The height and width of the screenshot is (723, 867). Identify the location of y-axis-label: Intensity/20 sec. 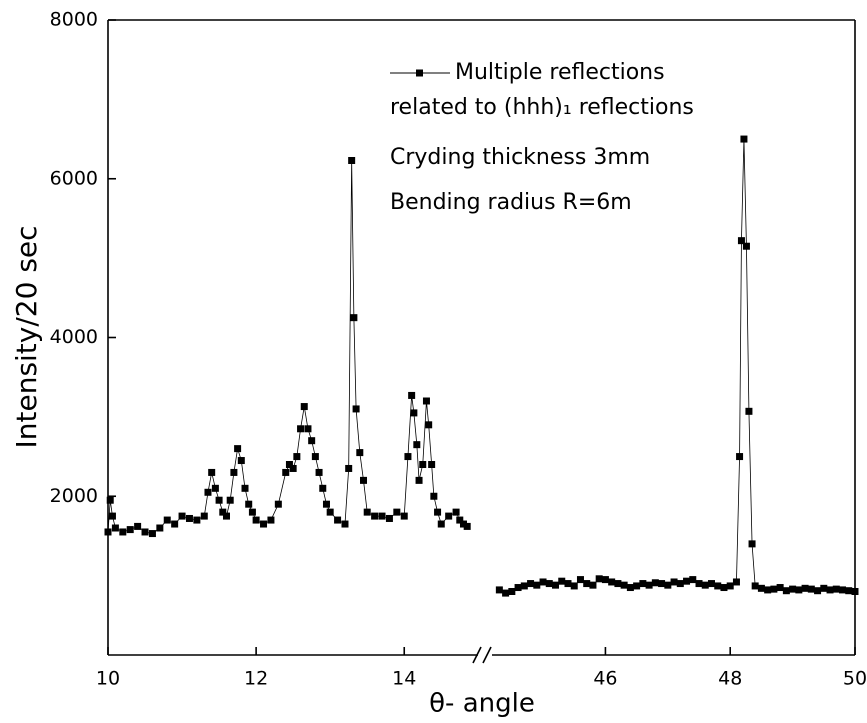
(26, 336).